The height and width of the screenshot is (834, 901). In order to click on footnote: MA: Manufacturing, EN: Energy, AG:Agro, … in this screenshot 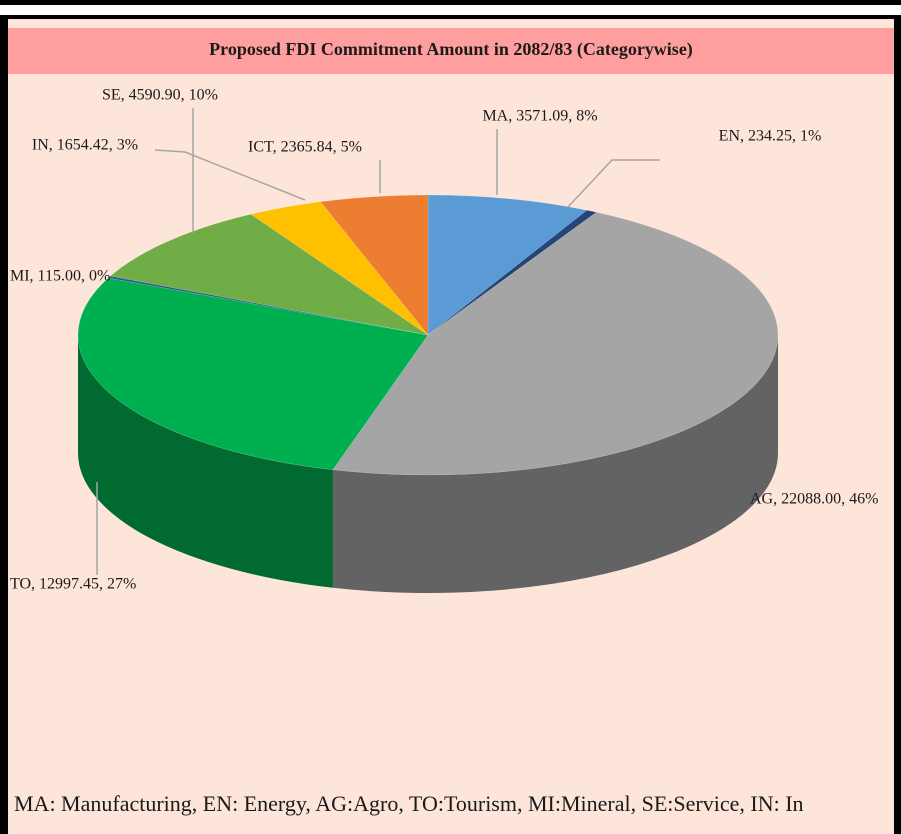, I will do `click(409, 803)`.